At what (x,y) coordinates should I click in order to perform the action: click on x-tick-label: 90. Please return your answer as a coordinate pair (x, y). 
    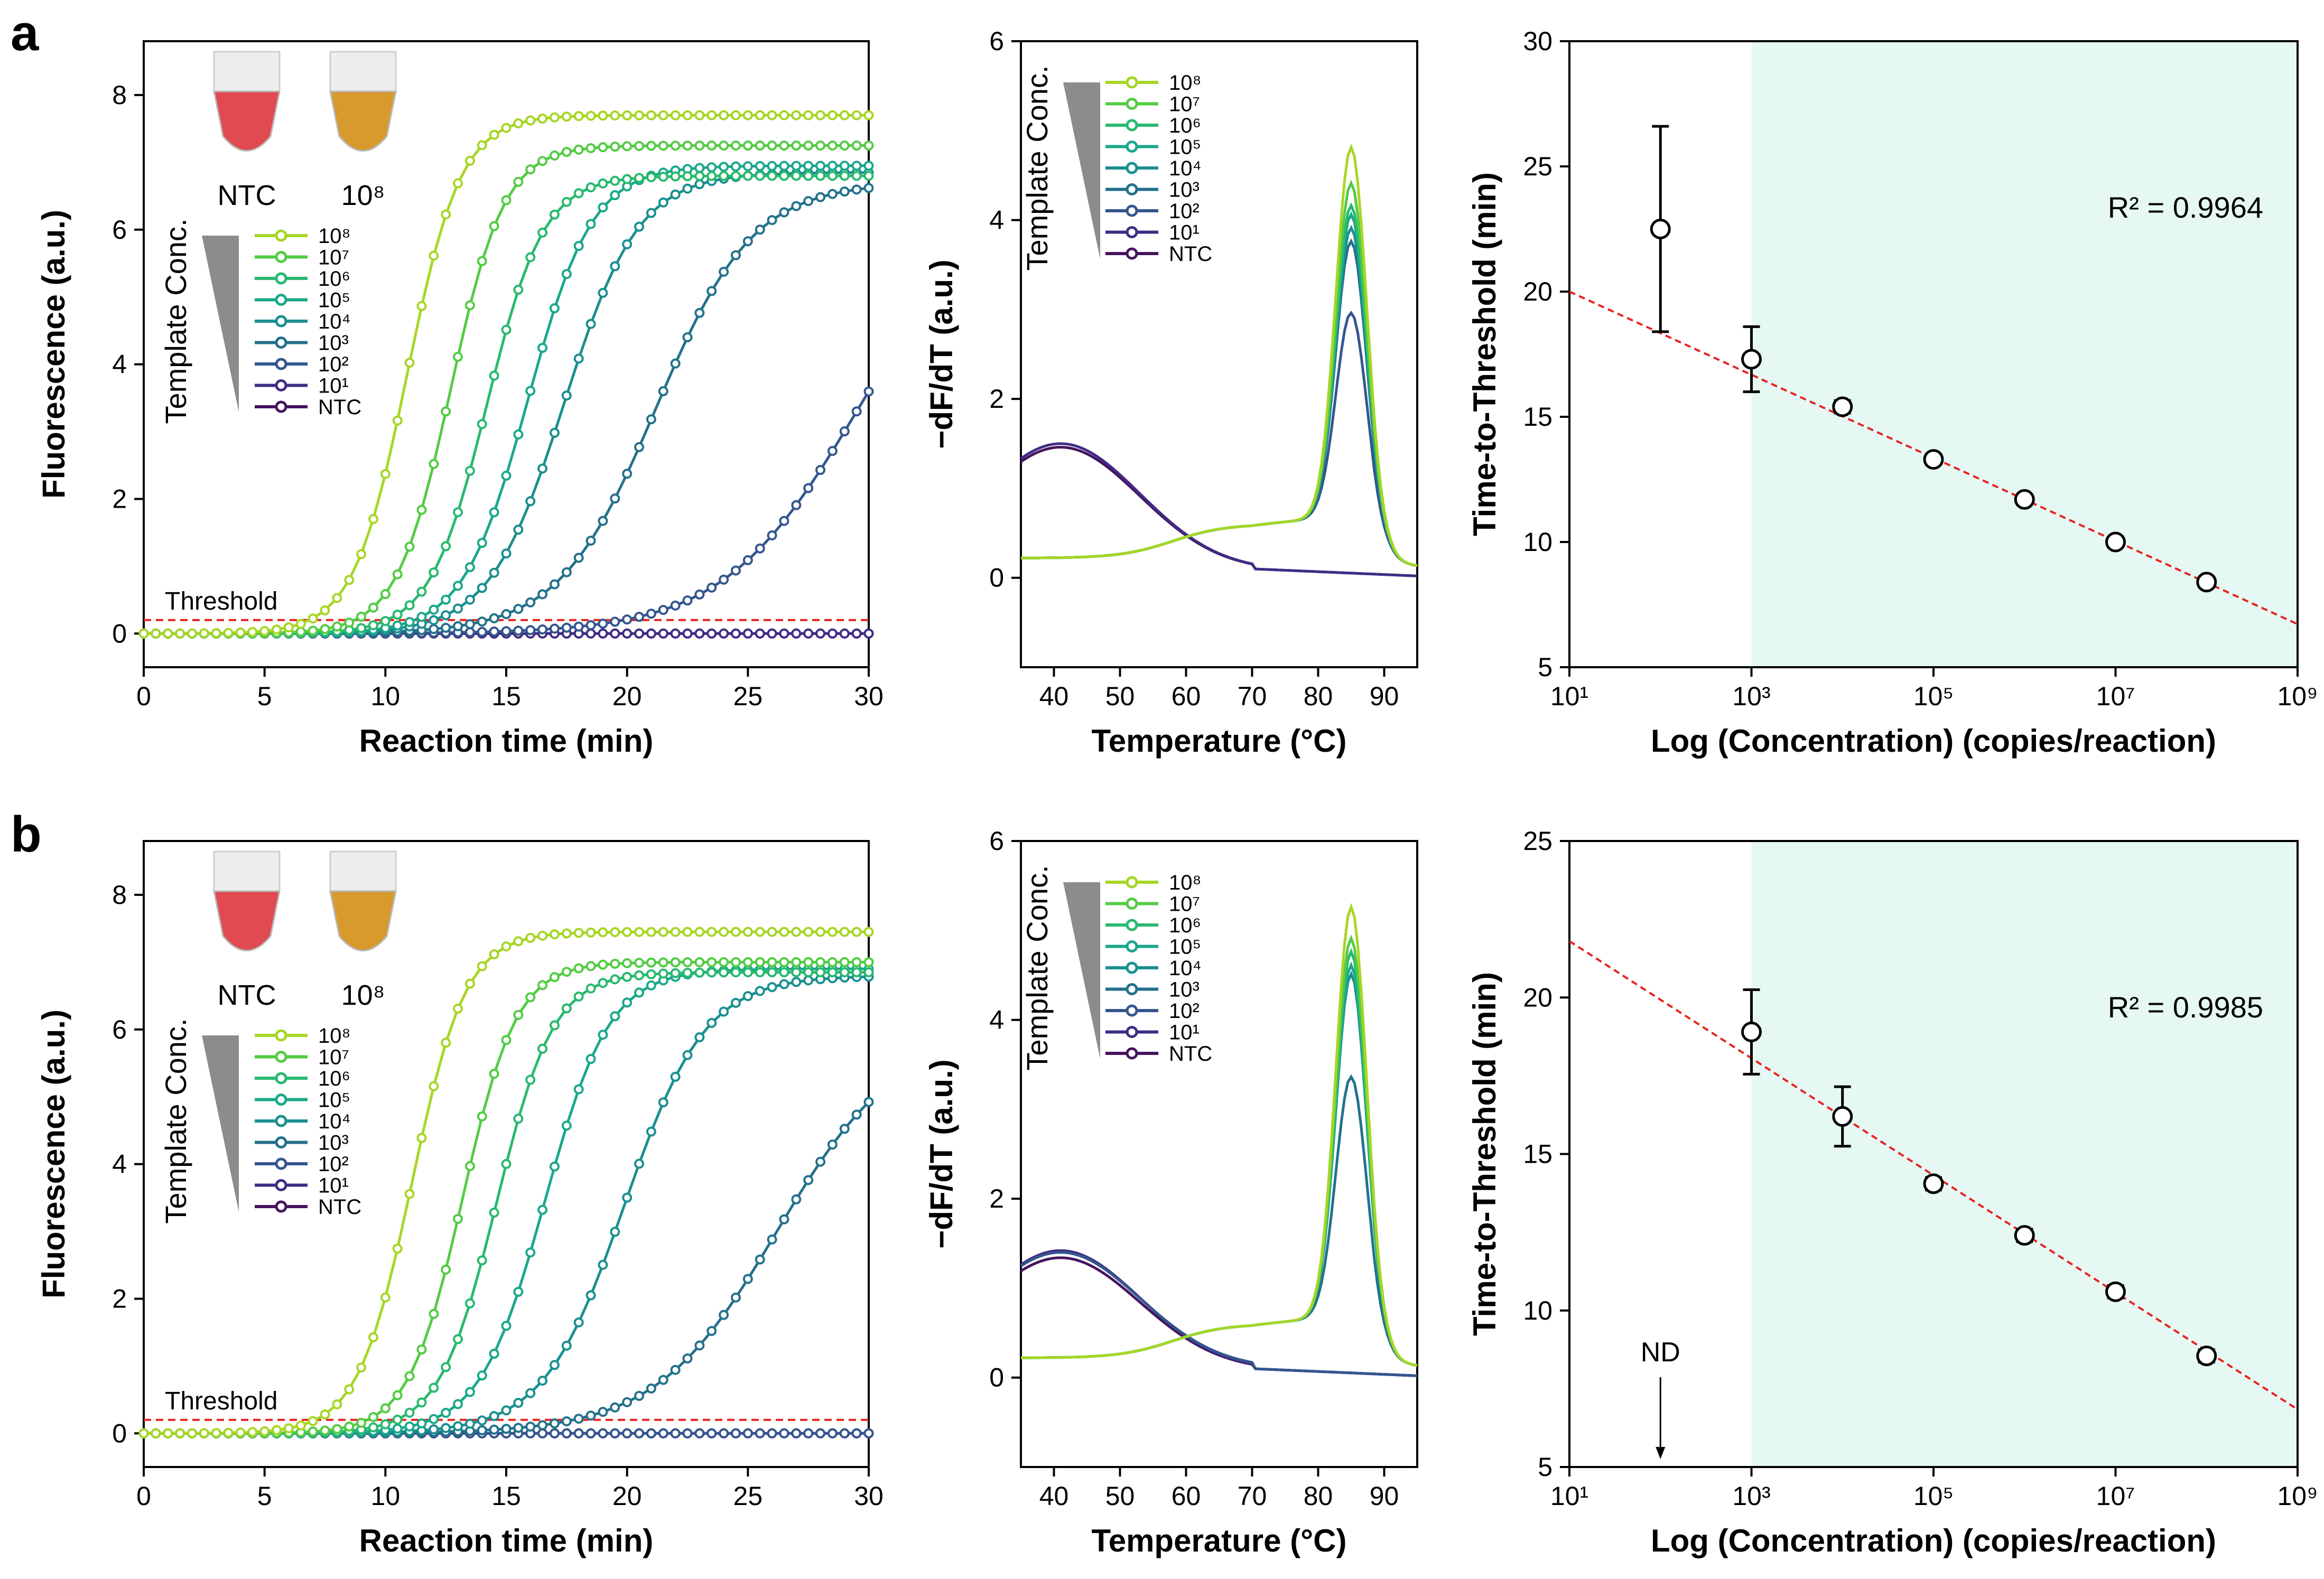
    Looking at the image, I should click on (1384, 696).